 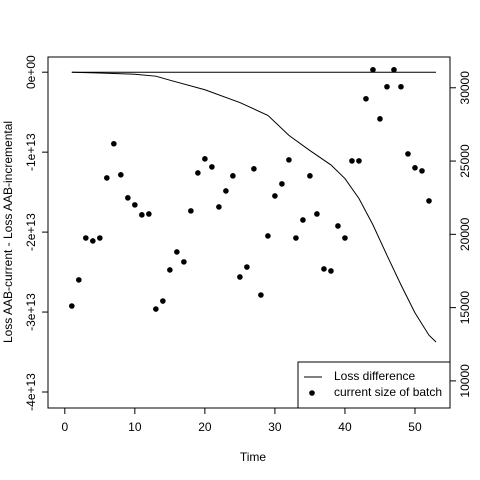 I want to click on x-tick-label: 20, so click(x=205, y=427).